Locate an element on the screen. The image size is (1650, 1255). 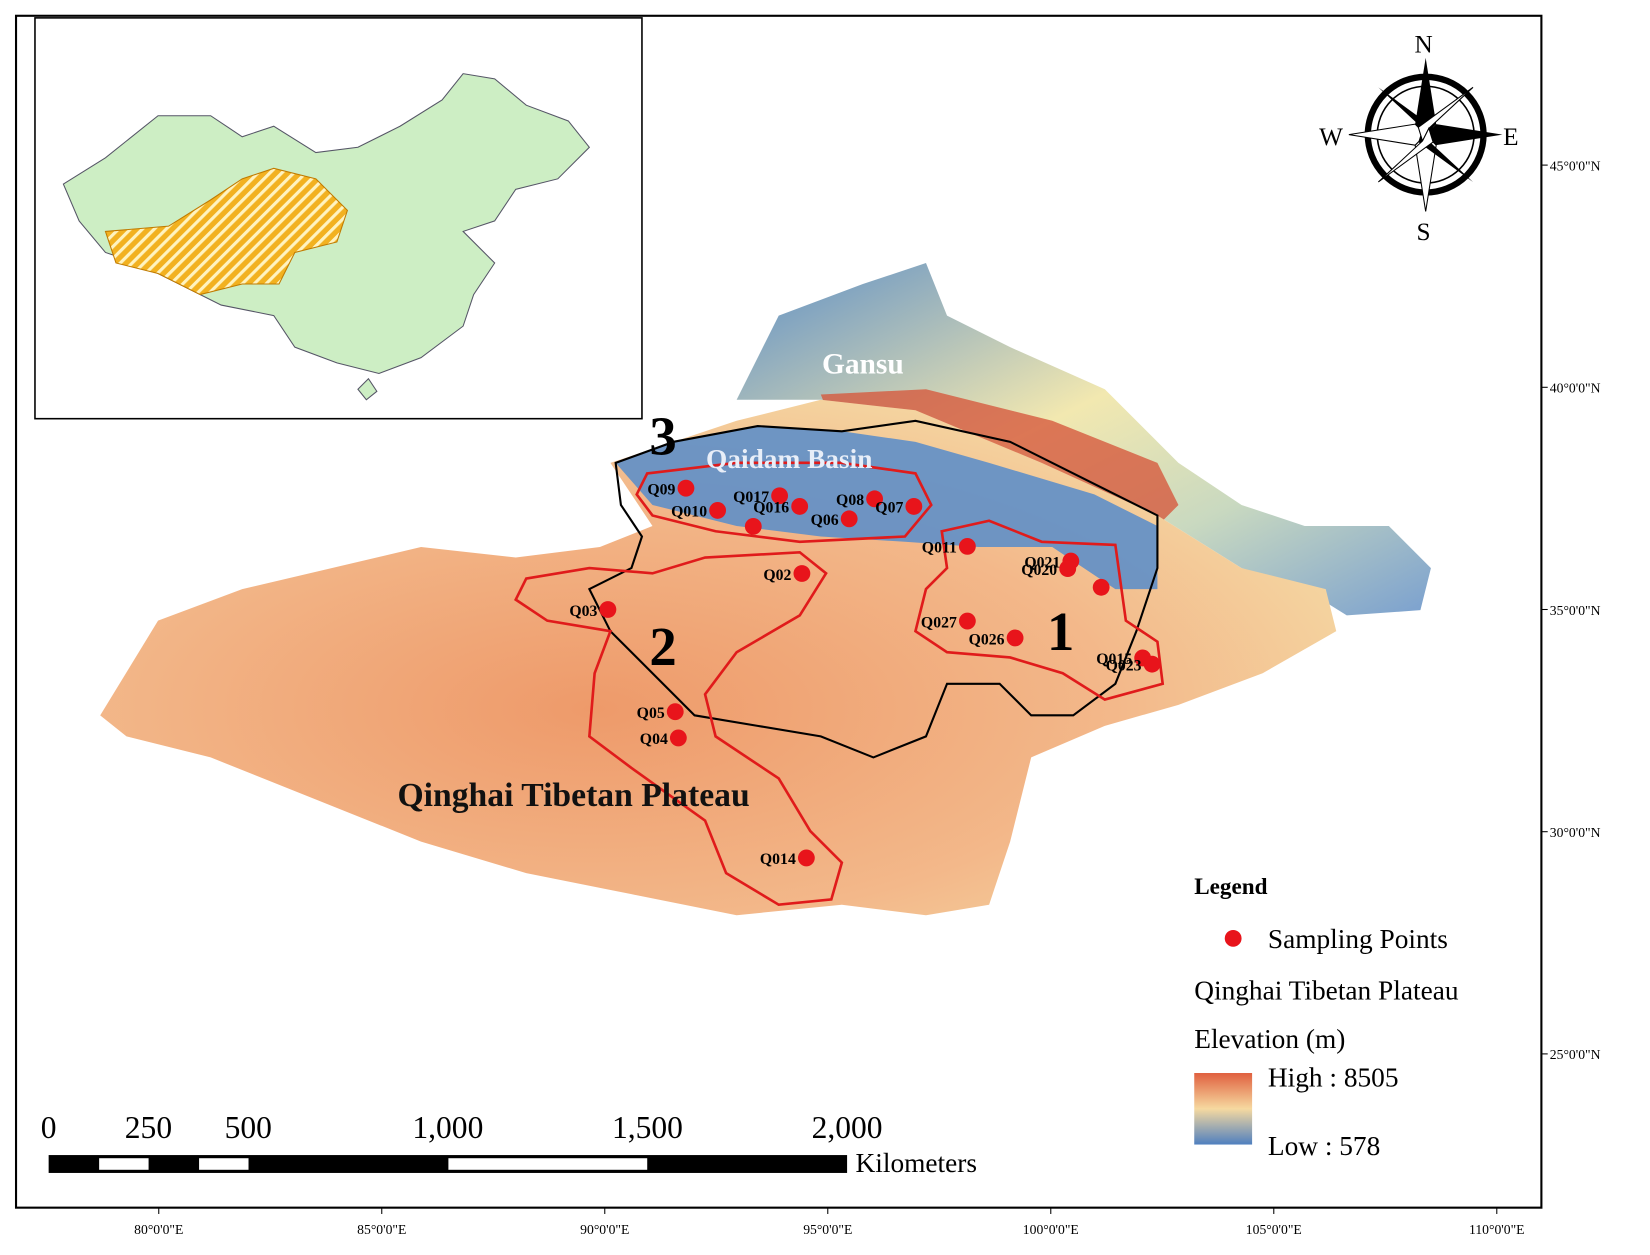
point-label: Q015 is located at coordinates (1114, 659).